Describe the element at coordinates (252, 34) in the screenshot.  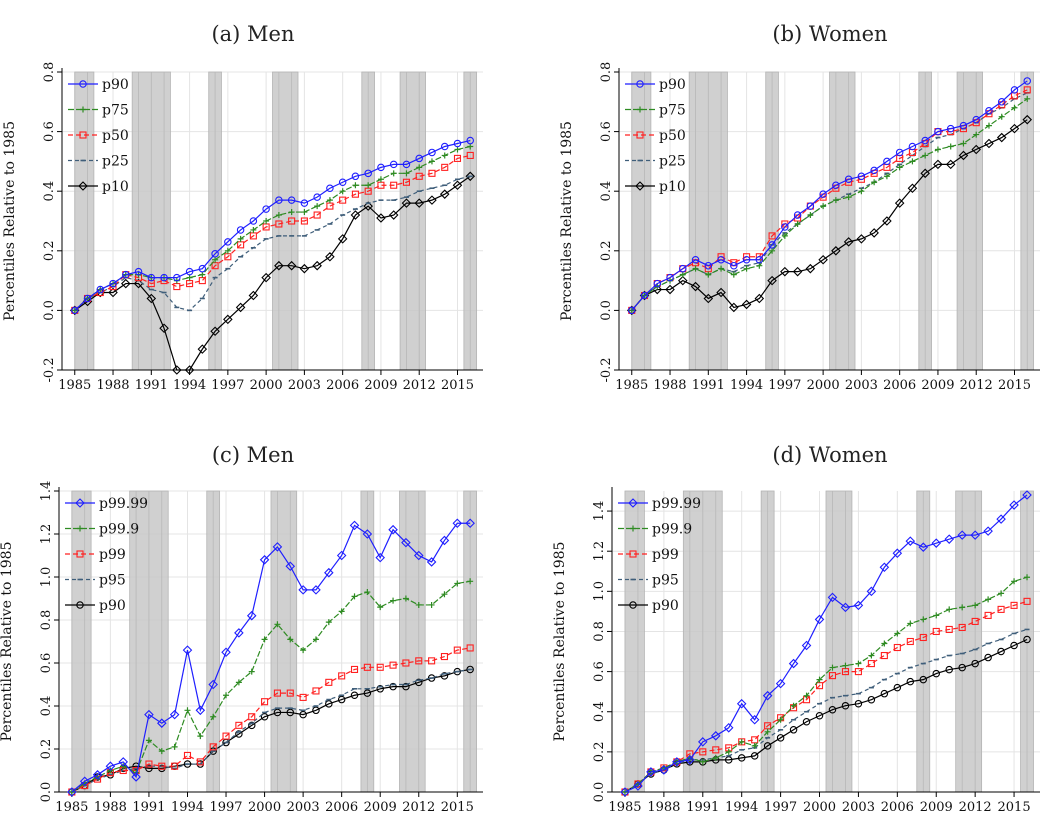
I see `chart-title: (a) Men` at that location.